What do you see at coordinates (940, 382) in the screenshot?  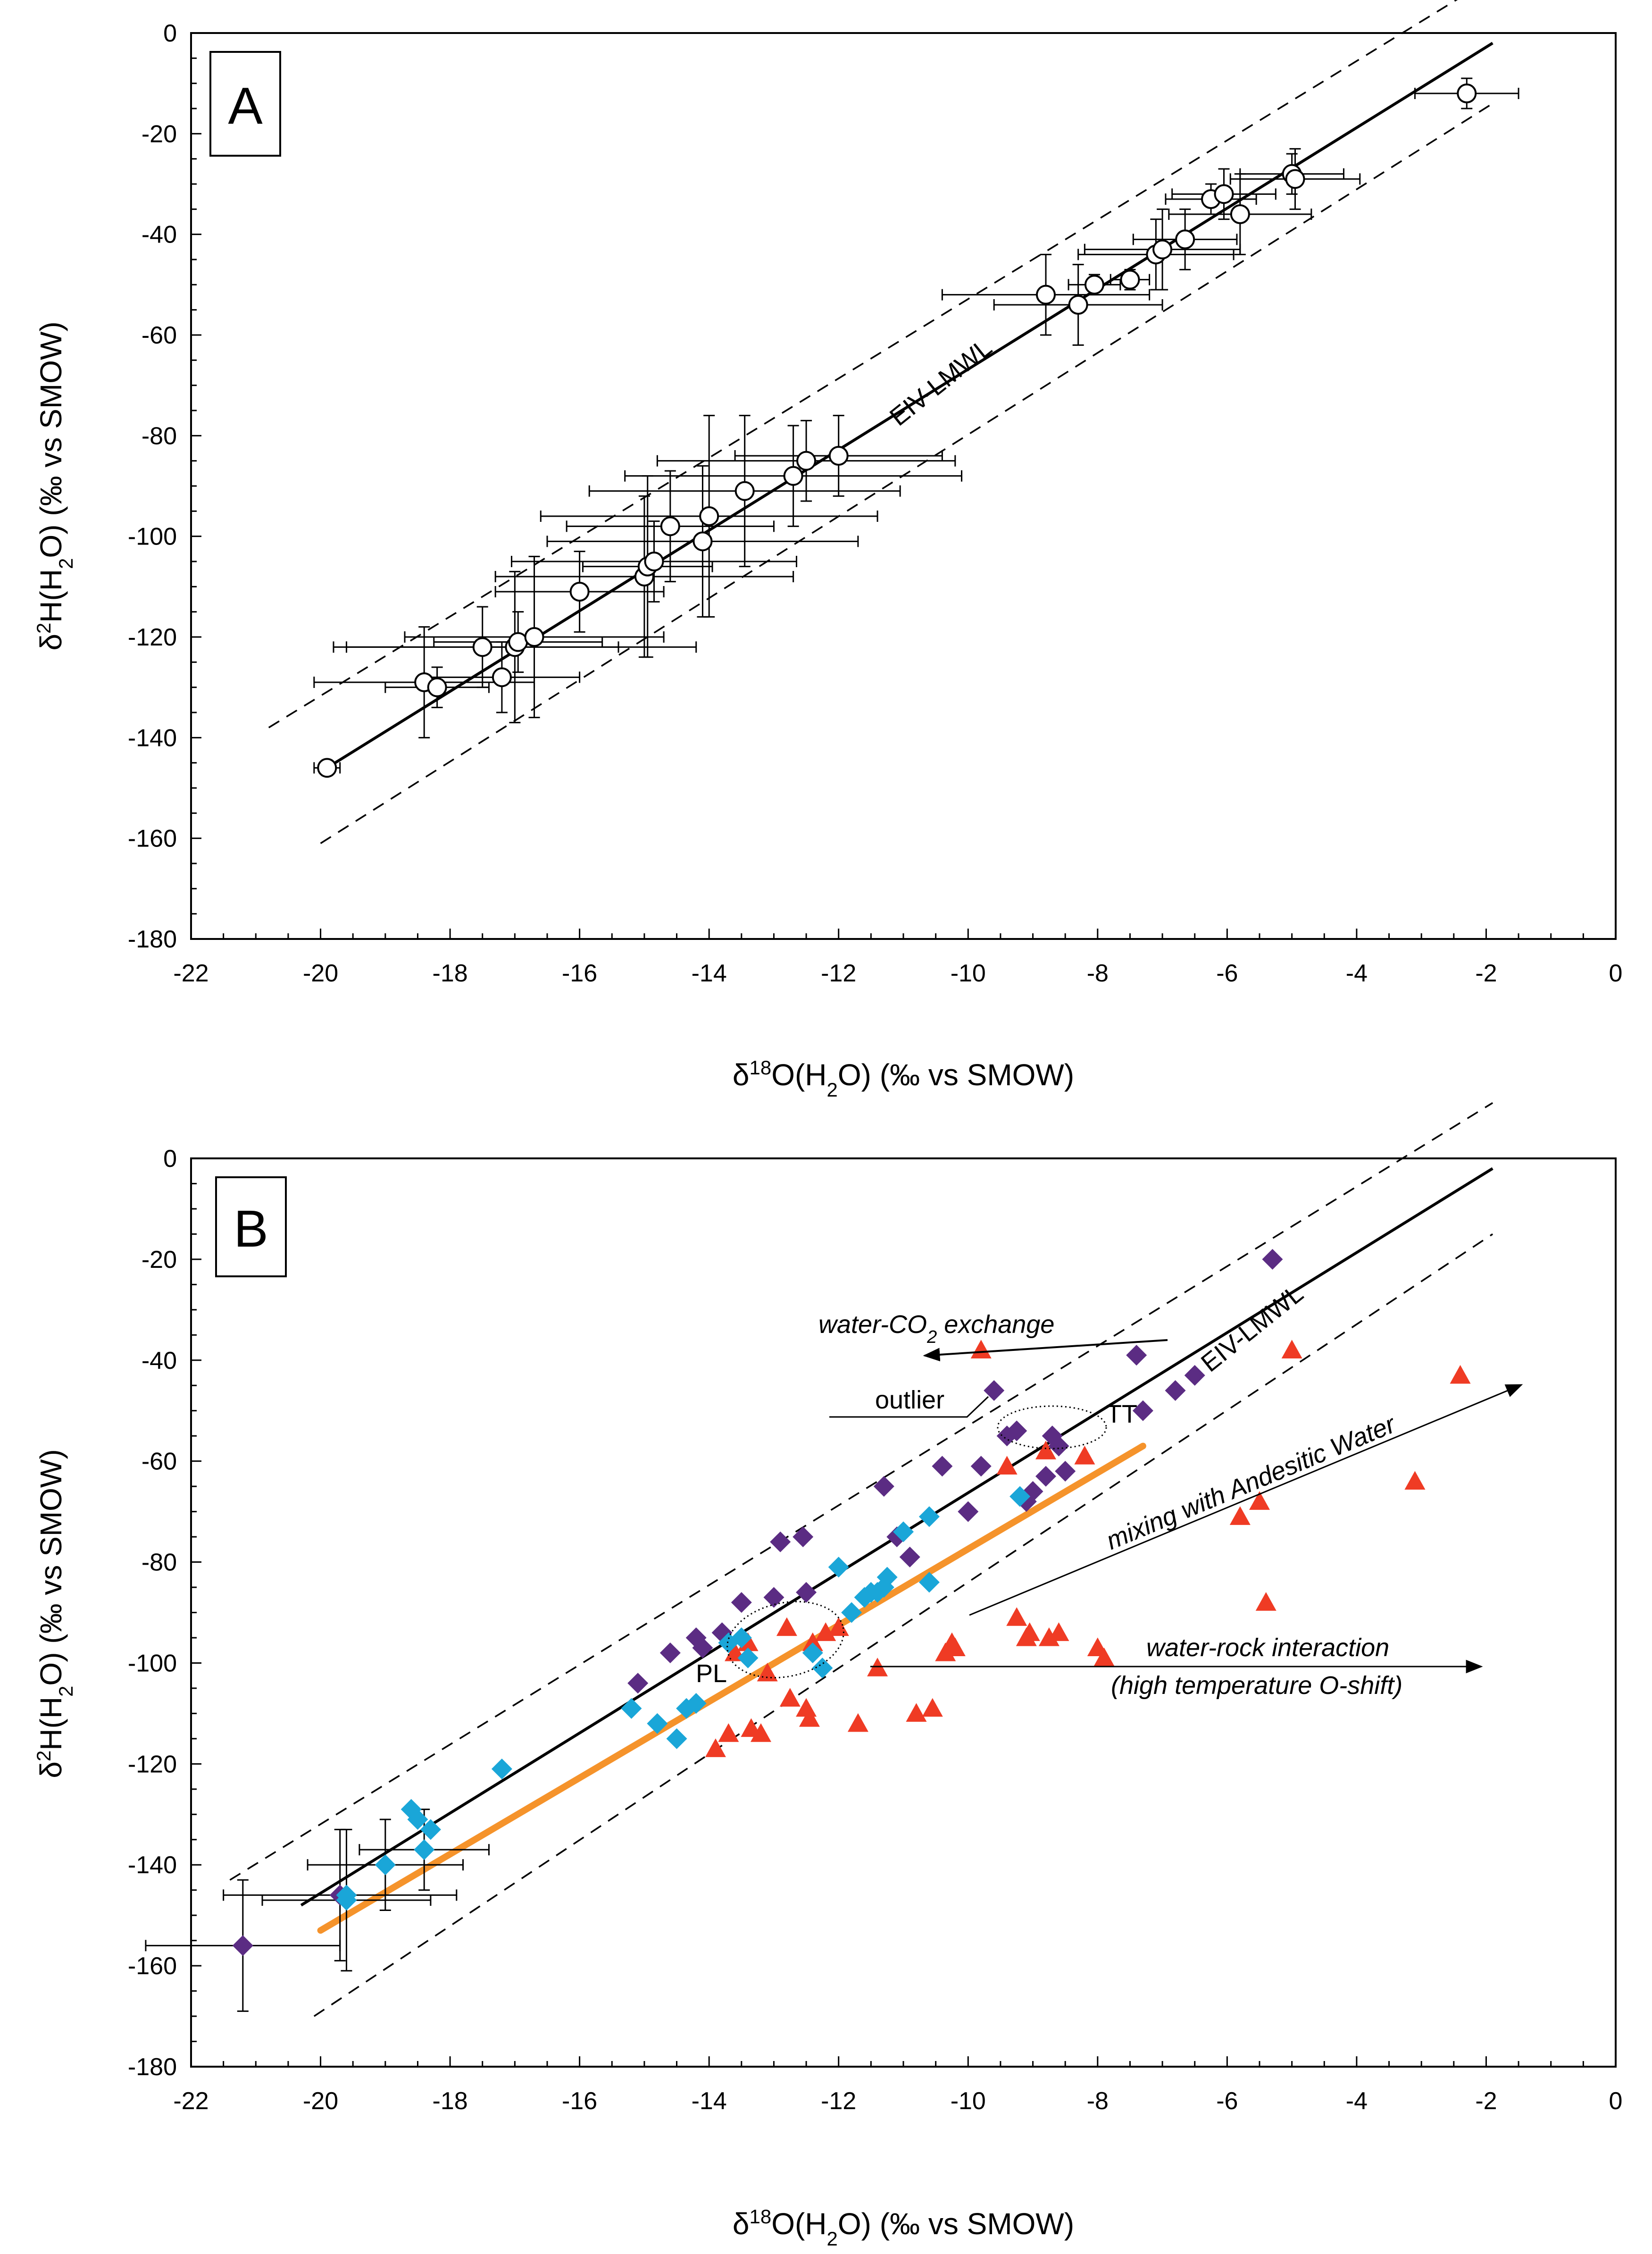 I see `lmwl-label-a: EIV-LMWL` at bounding box center [940, 382].